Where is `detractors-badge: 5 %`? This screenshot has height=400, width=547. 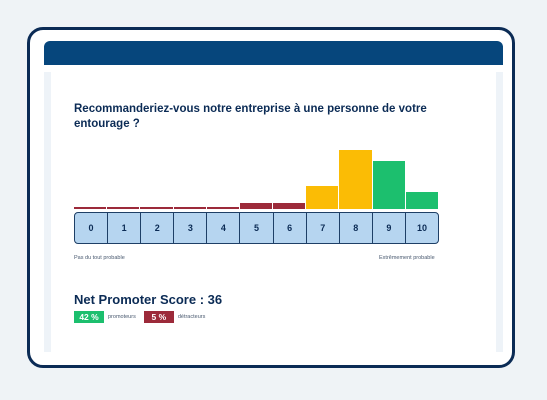 detractors-badge: 5 % is located at coordinates (158, 317).